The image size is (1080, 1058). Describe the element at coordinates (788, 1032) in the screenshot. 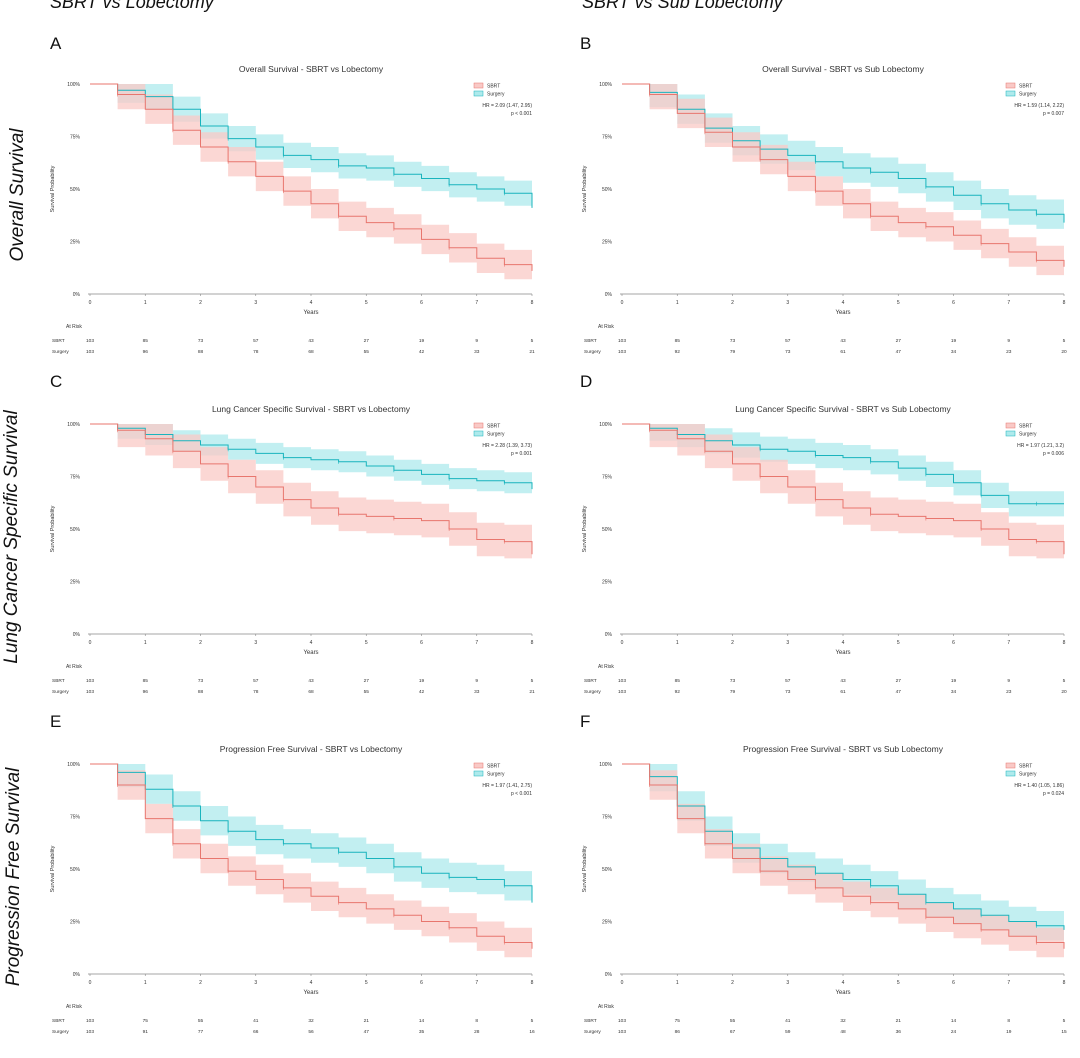

I see `risk-table-value: 59` at that location.